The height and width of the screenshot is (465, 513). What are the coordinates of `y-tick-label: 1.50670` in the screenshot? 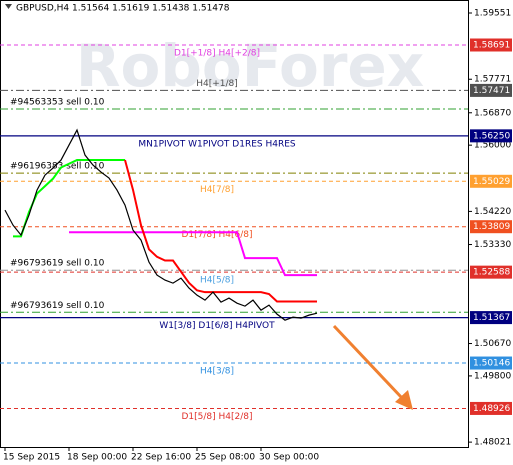 It's located at (492, 344).